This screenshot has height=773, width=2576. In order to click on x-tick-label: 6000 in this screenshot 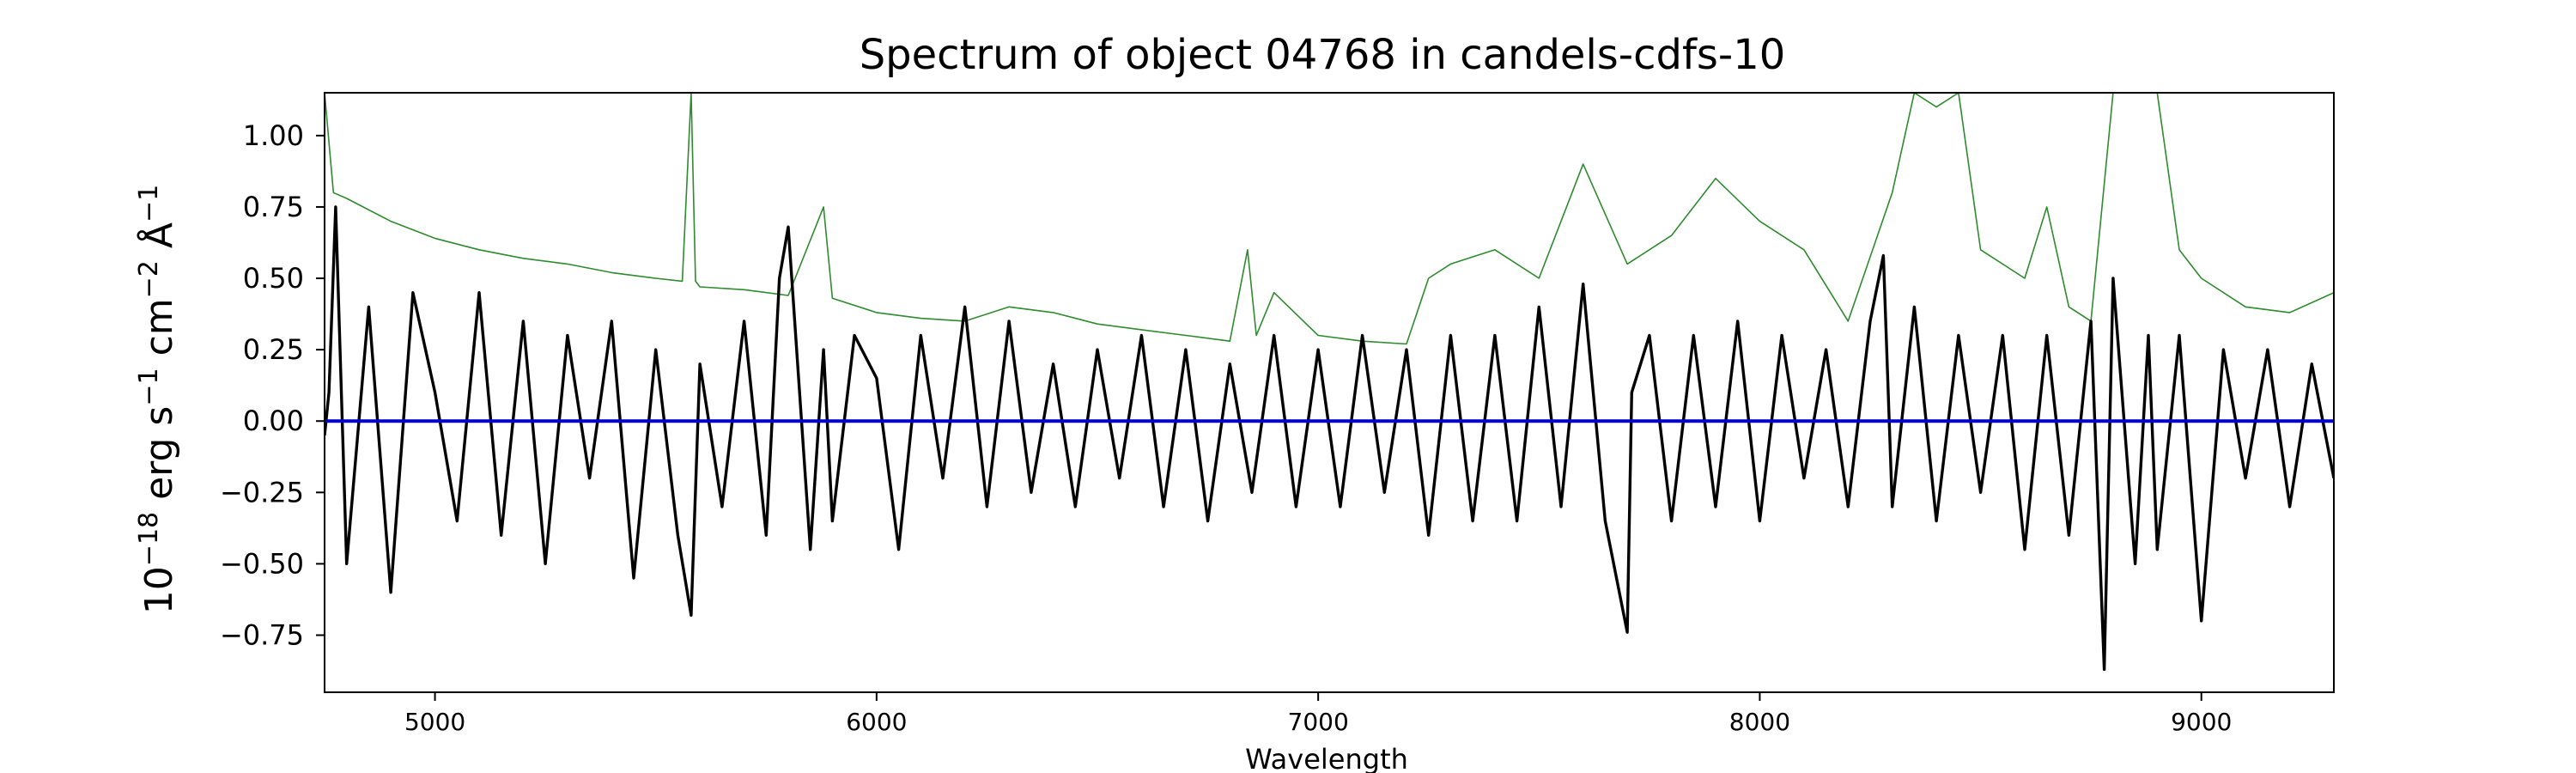, I will do `click(876, 722)`.